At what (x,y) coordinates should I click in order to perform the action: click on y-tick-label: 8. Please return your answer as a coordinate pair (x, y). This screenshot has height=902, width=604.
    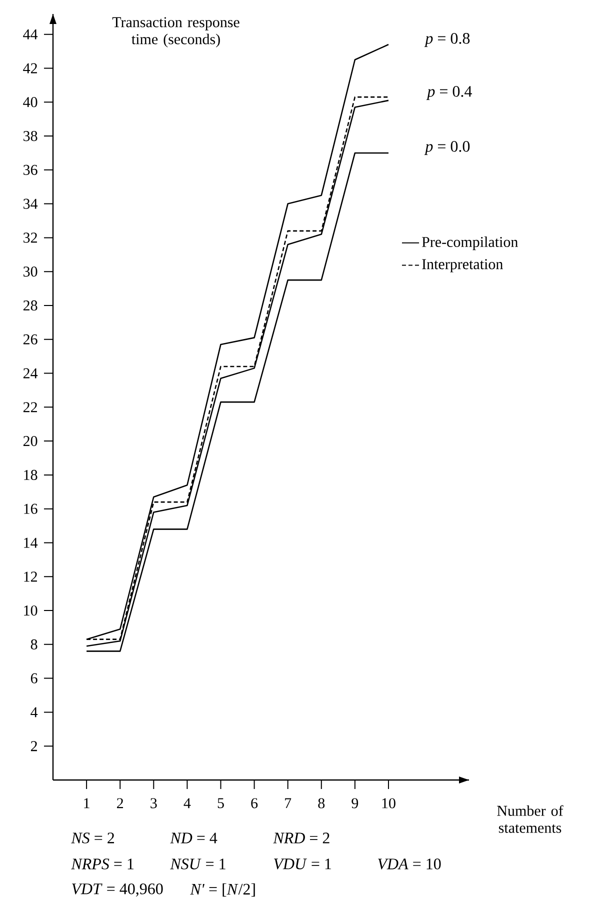
    Looking at the image, I should click on (34, 644).